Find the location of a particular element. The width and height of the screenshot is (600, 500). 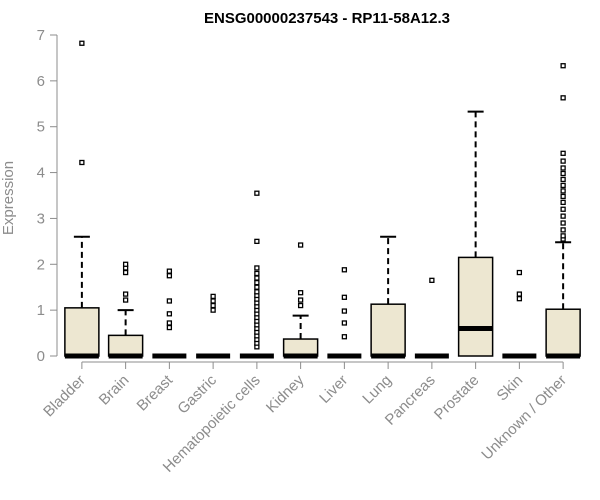

x-category-label: Liver is located at coordinates (333, 389).